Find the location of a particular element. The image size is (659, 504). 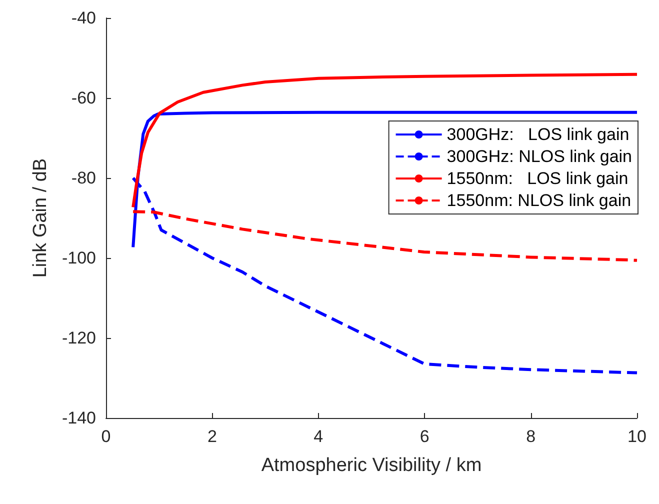

x-tick-label: 4 is located at coordinates (319, 436).